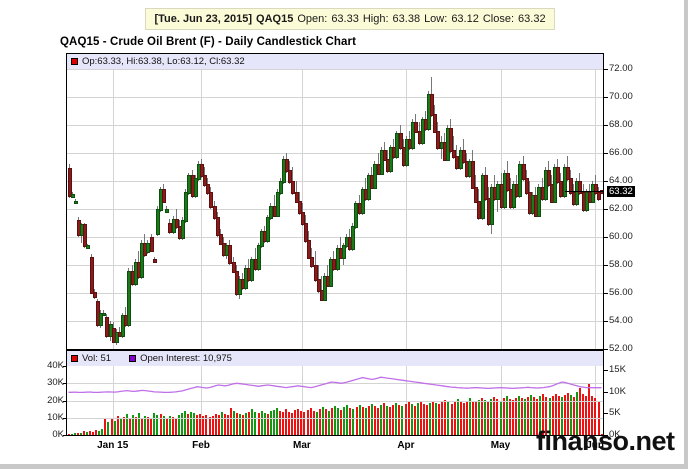  Describe the element at coordinates (335, 61) in the screenshot. I see `price-legend: Op:63.33, Hi:63.38, Lo:63.12, Cl:63.32` at that location.